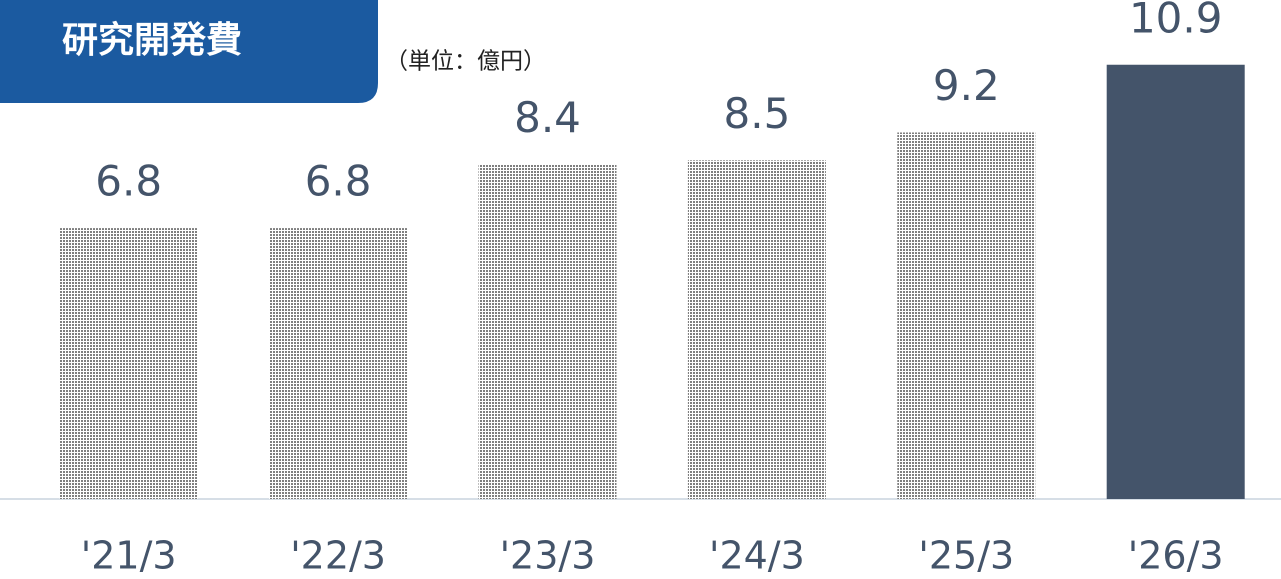 The image size is (1281, 579). Describe the element at coordinates (547, 117) in the screenshot. I see `value-label: 8.4` at that location.